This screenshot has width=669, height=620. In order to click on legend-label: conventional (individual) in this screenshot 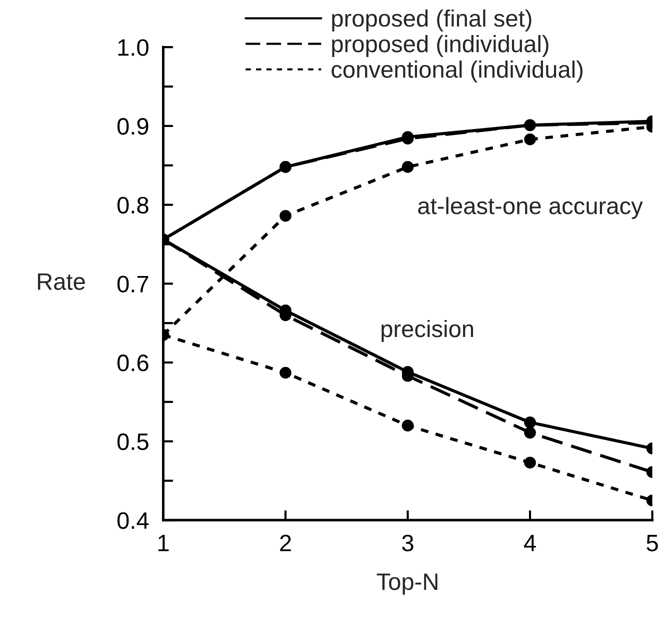, I will do `click(457, 71)`.